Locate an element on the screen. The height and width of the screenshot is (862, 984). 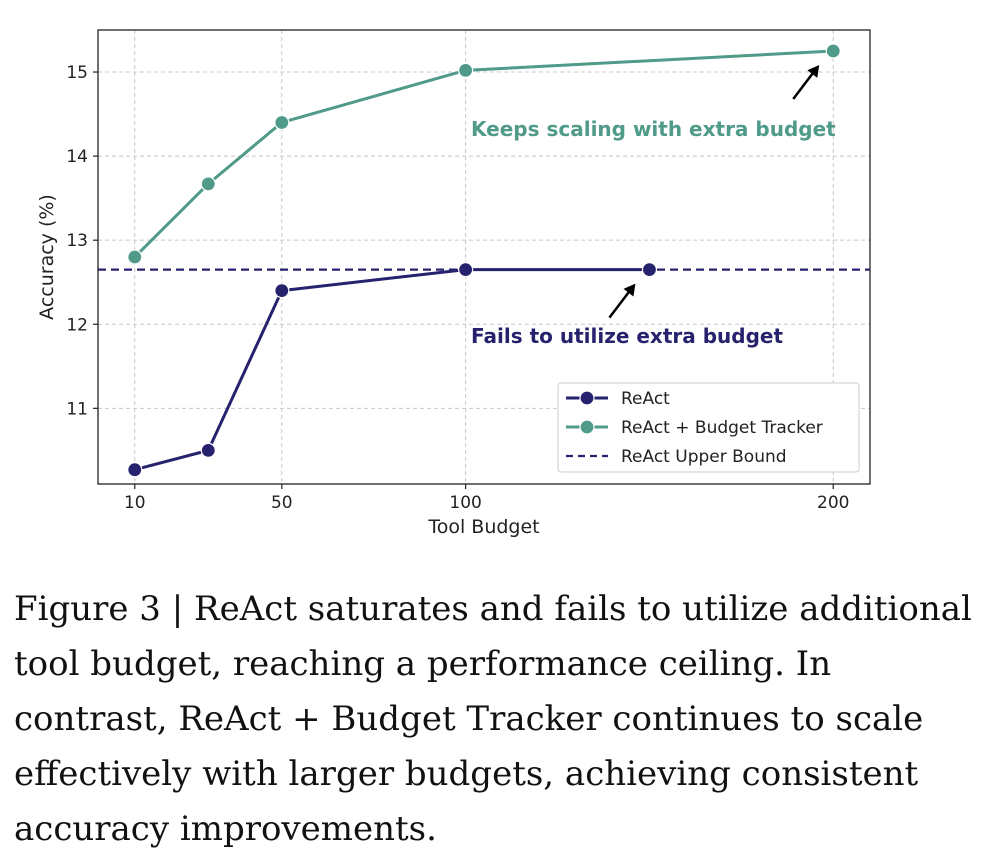
x-tick-label-200: 200 is located at coordinates (833, 503).